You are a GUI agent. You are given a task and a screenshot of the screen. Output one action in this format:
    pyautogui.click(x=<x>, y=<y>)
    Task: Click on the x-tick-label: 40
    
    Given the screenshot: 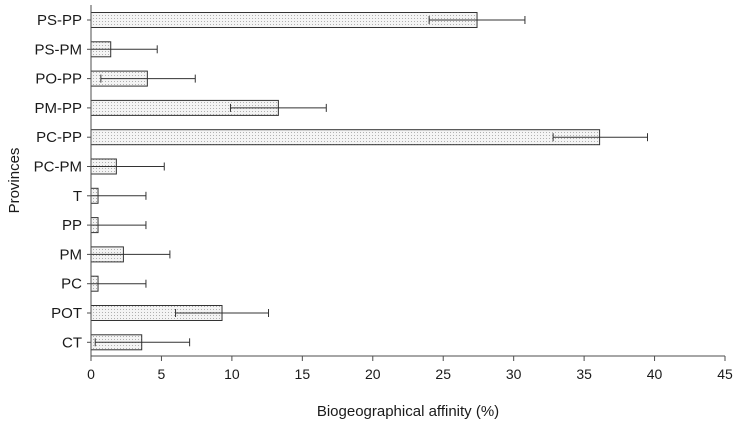 What is the action you would take?
    pyautogui.click(x=655, y=374)
    